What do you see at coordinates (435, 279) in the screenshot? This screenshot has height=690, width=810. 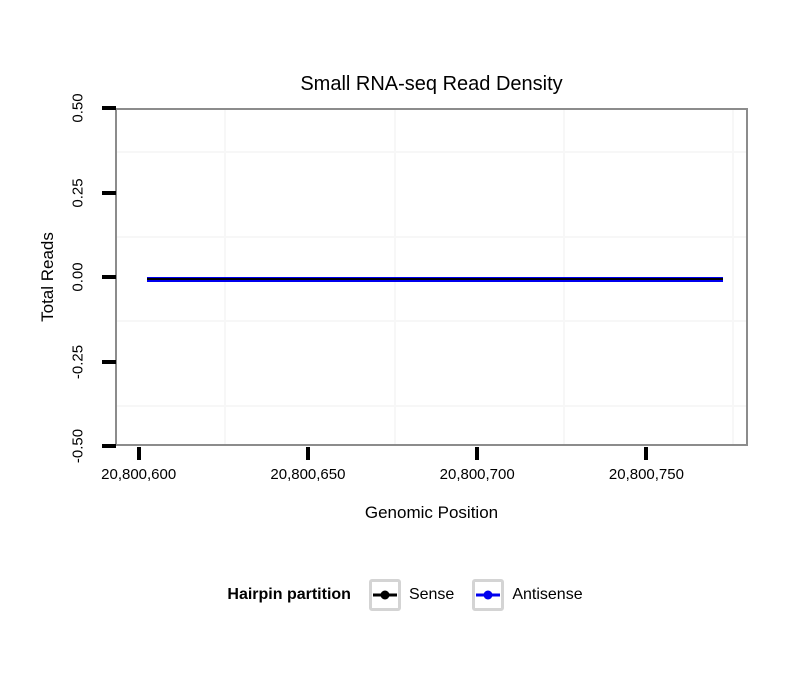 I see `data-line-sense` at bounding box center [435, 279].